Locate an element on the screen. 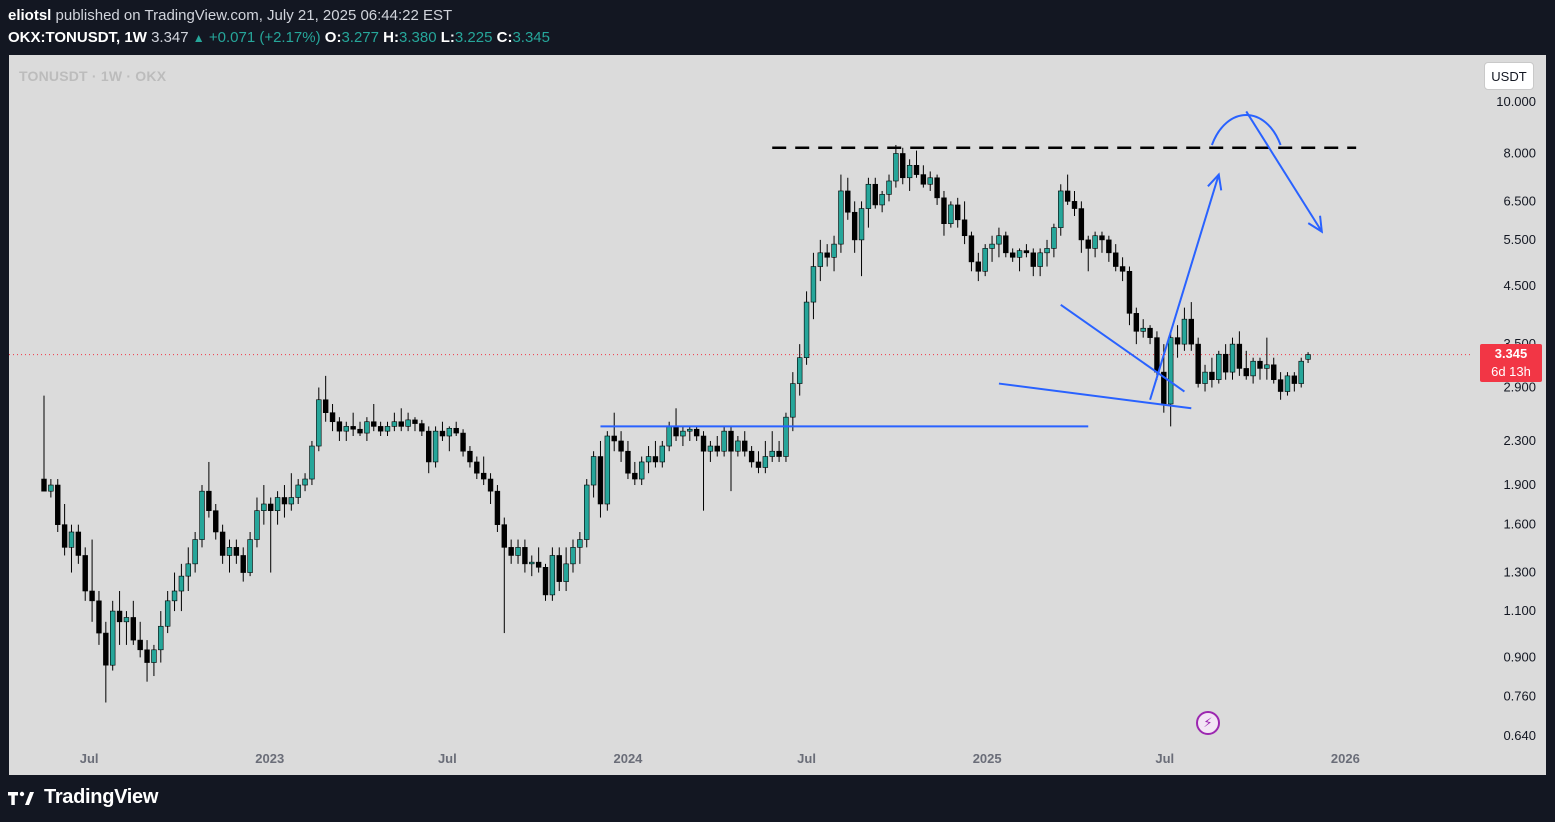 The image size is (1555, 822). y-tick-label: 1.900 is located at coordinates (1519, 484).